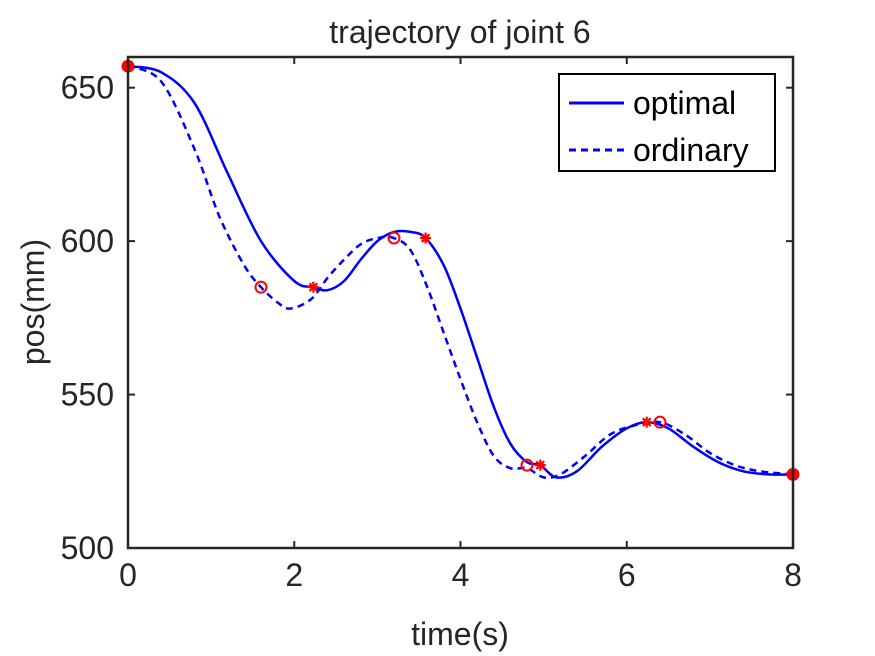  I want to click on x-tick-label: 0, so click(128, 575).